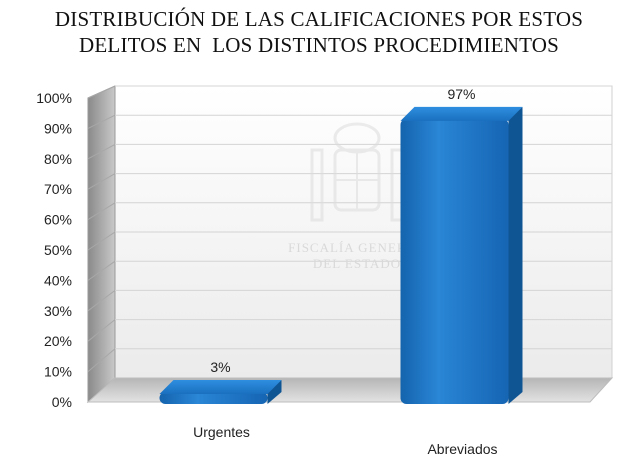 This screenshot has width=638, height=473. I want to click on y-tick-label: 80%, so click(58, 159).